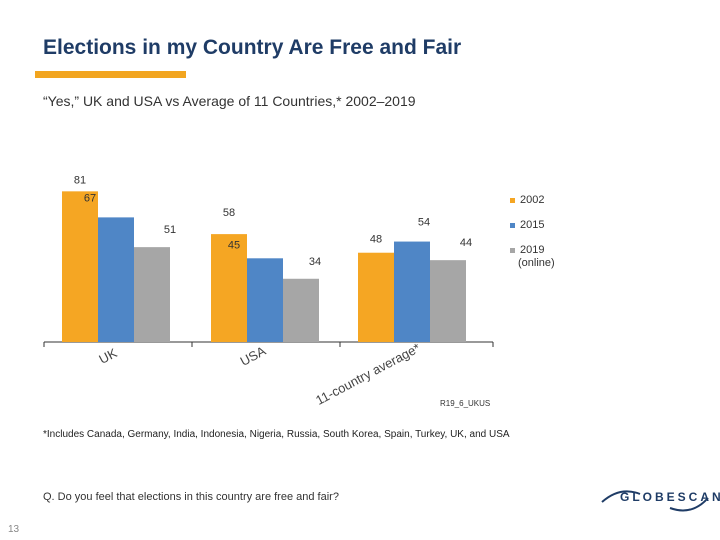 The width and height of the screenshot is (720, 540). What do you see at coordinates (315, 262) in the screenshot?
I see `data-label: 34` at bounding box center [315, 262].